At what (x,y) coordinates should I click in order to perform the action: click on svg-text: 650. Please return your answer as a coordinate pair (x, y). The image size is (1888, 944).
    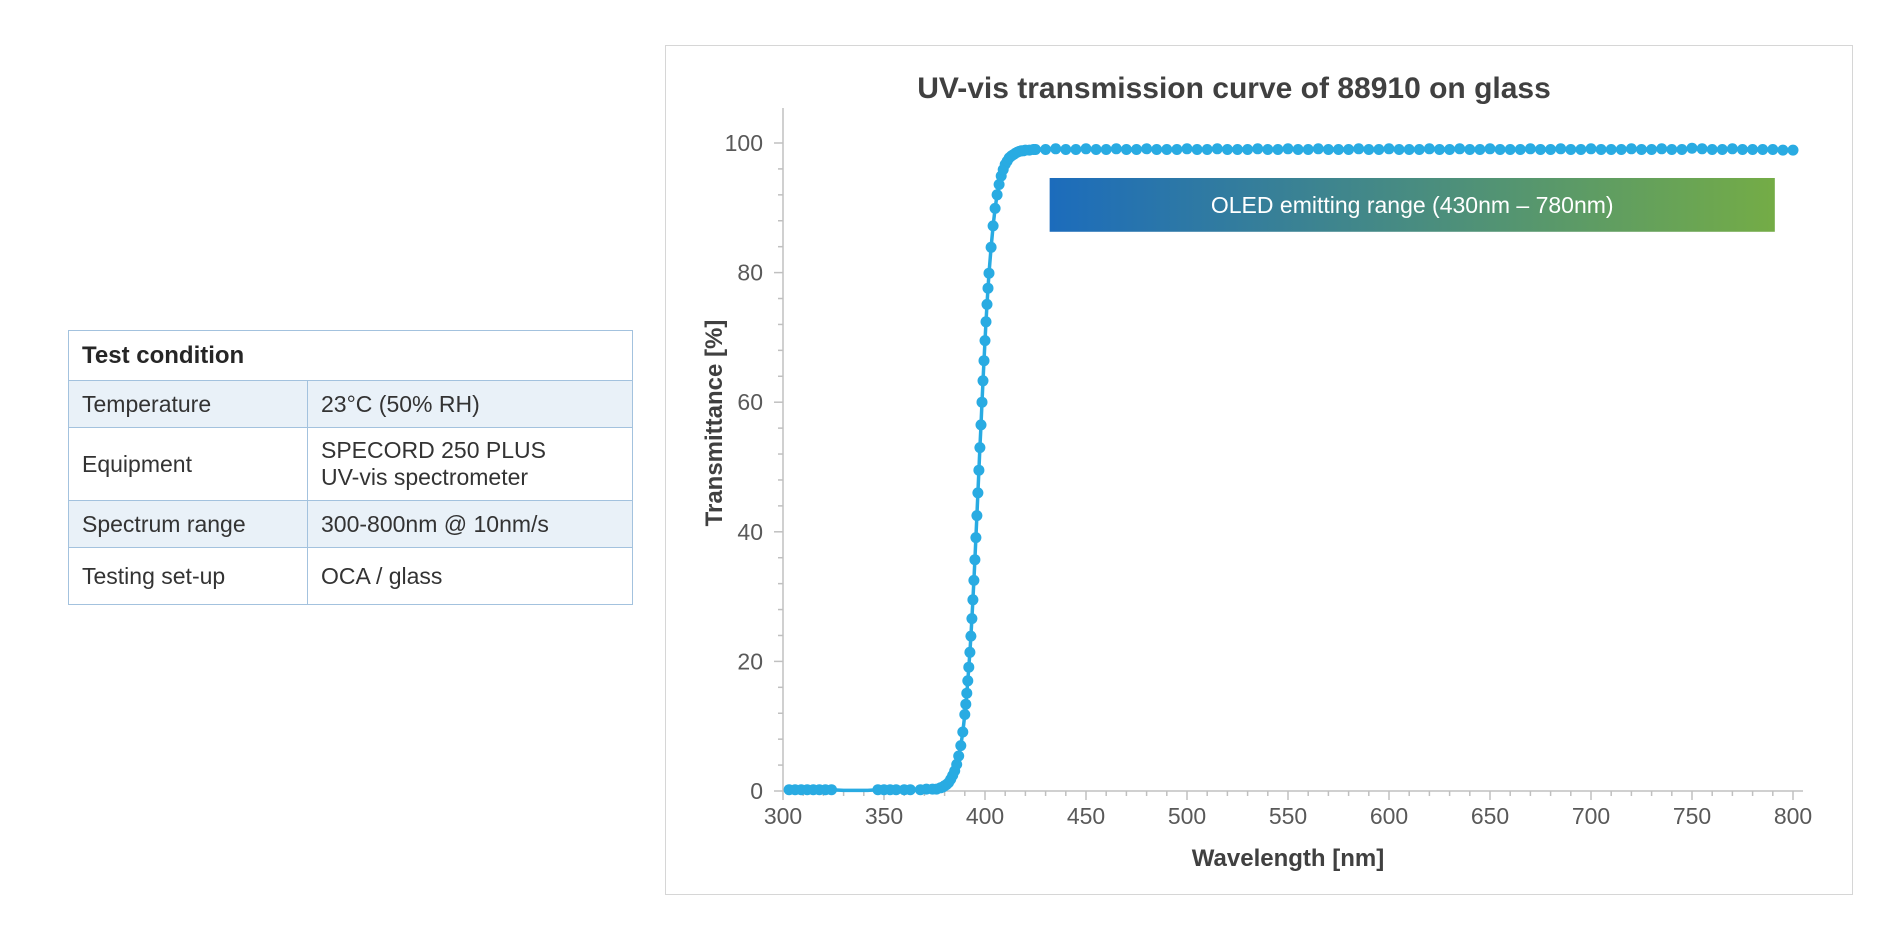
    Looking at the image, I should click on (1490, 816).